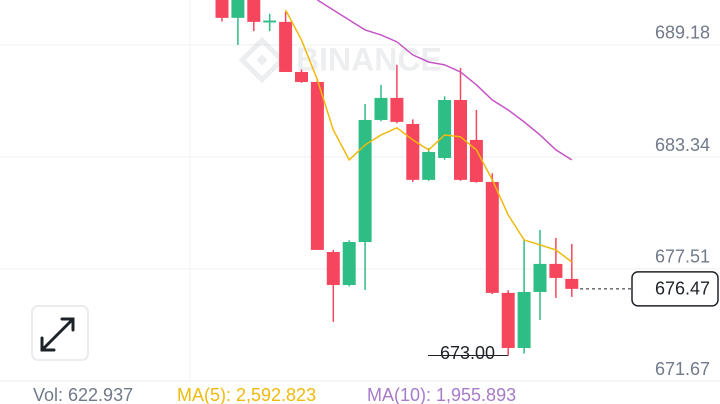 The image size is (720, 404). I want to click on last-price-box, so click(675, 289).